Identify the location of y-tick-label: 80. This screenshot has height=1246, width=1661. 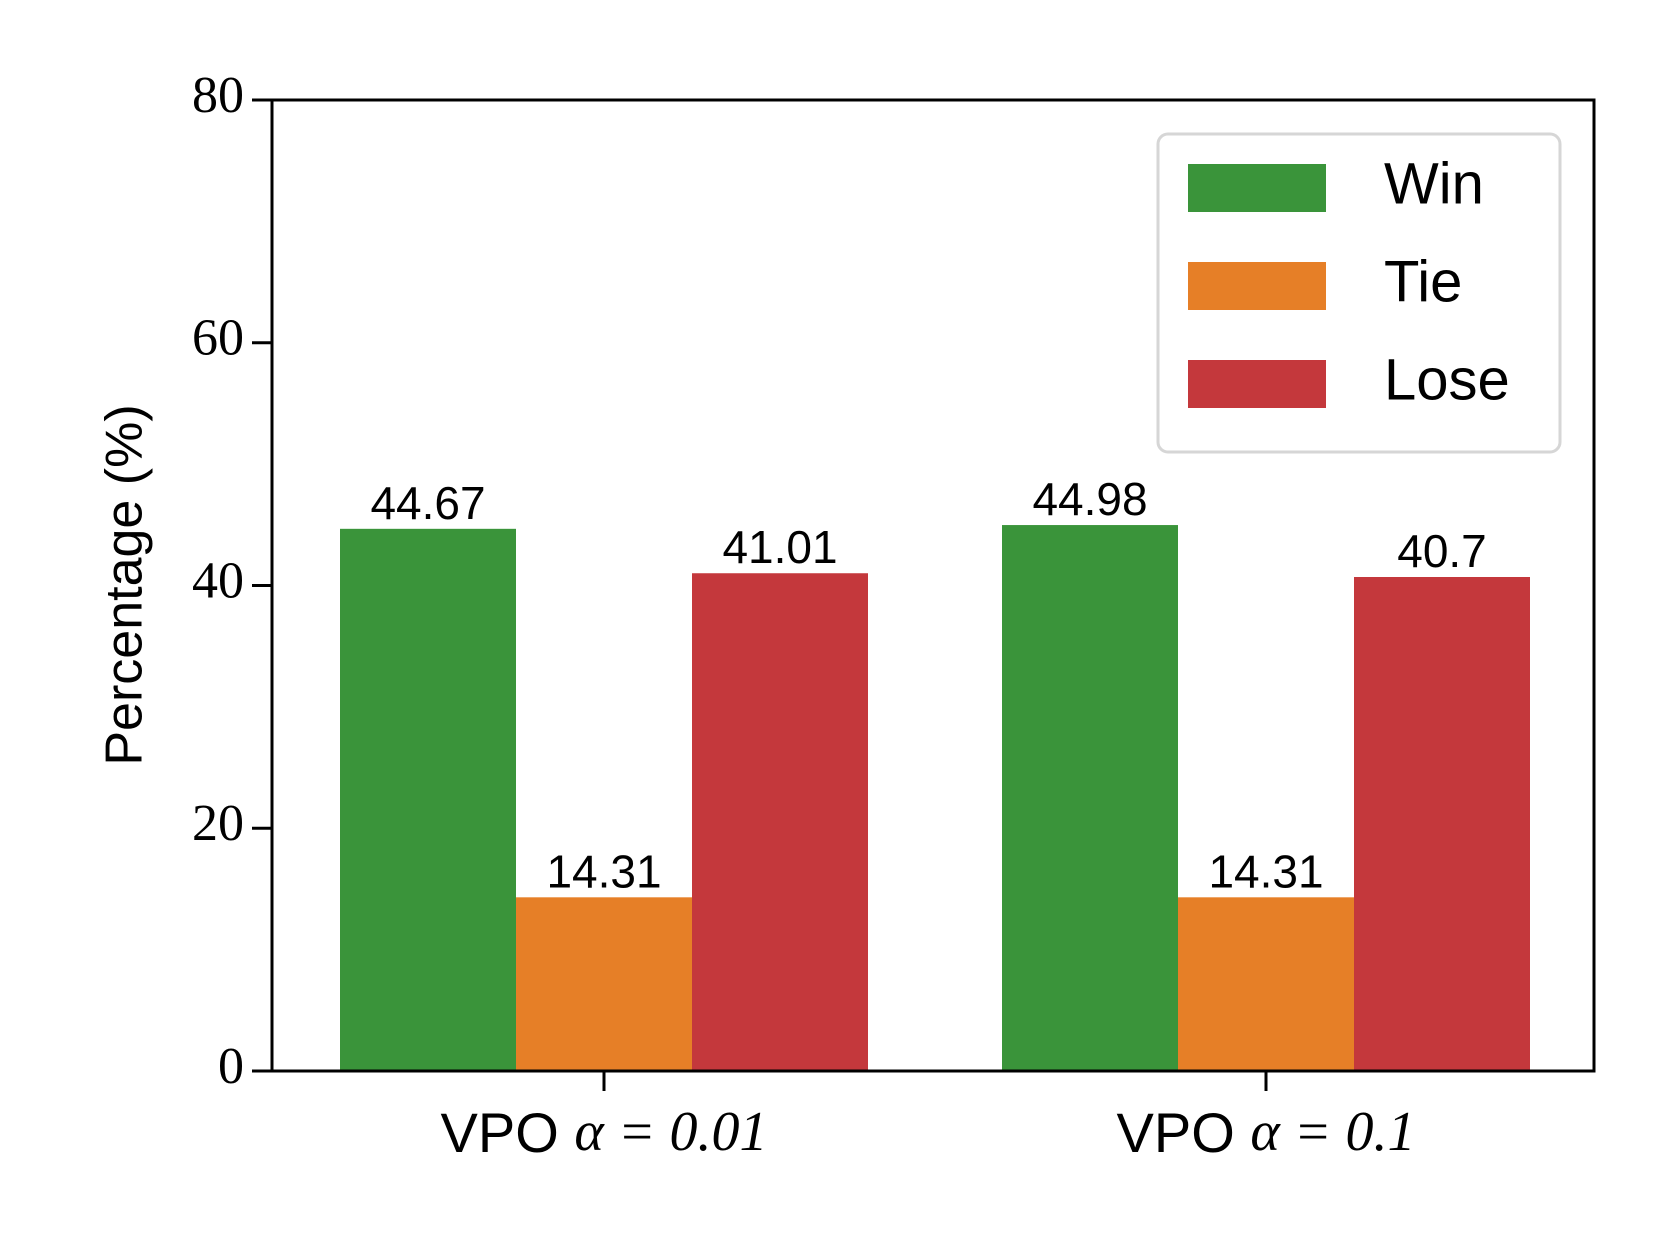
(218, 95).